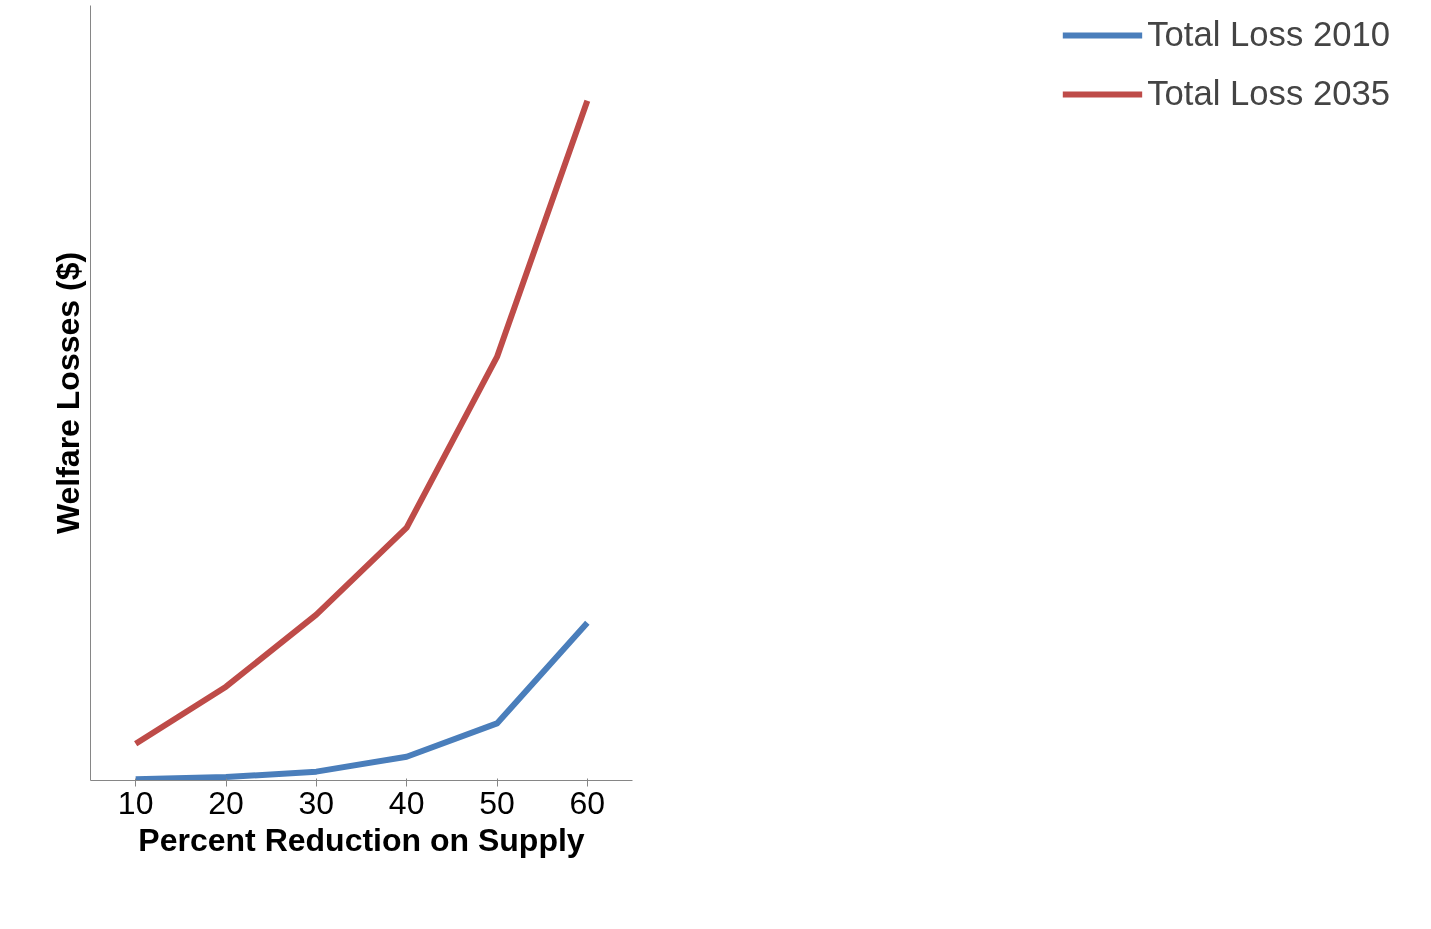 The width and height of the screenshot is (1431, 929). Describe the element at coordinates (497, 802) in the screenshot. I see `x-tick-label: 50` at that location.